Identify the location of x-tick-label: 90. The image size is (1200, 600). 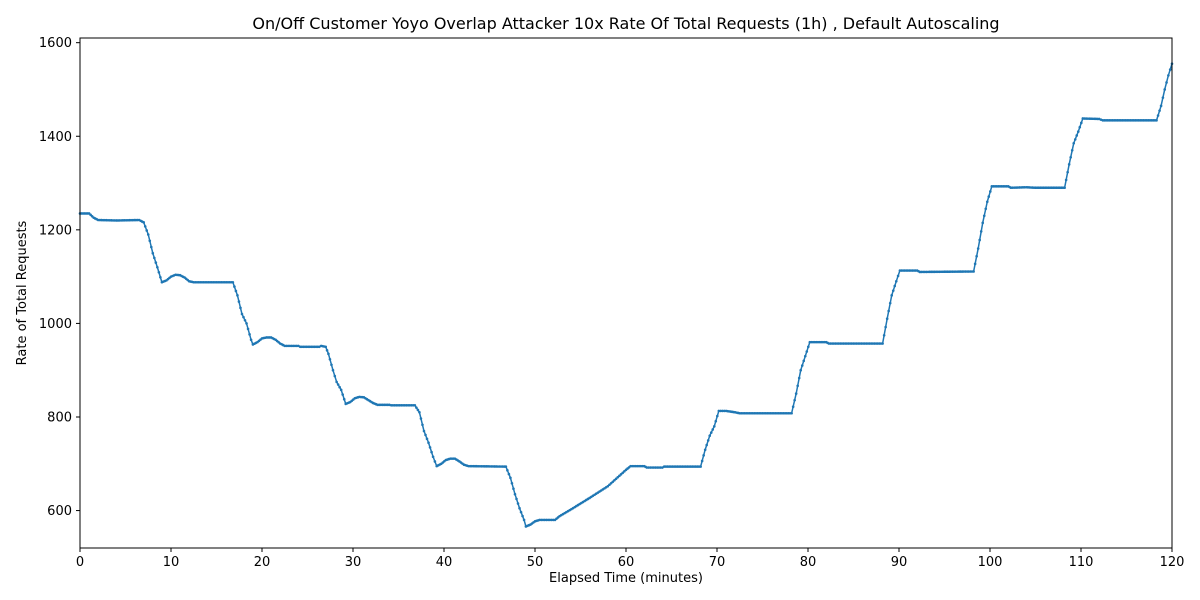
(899, 562).